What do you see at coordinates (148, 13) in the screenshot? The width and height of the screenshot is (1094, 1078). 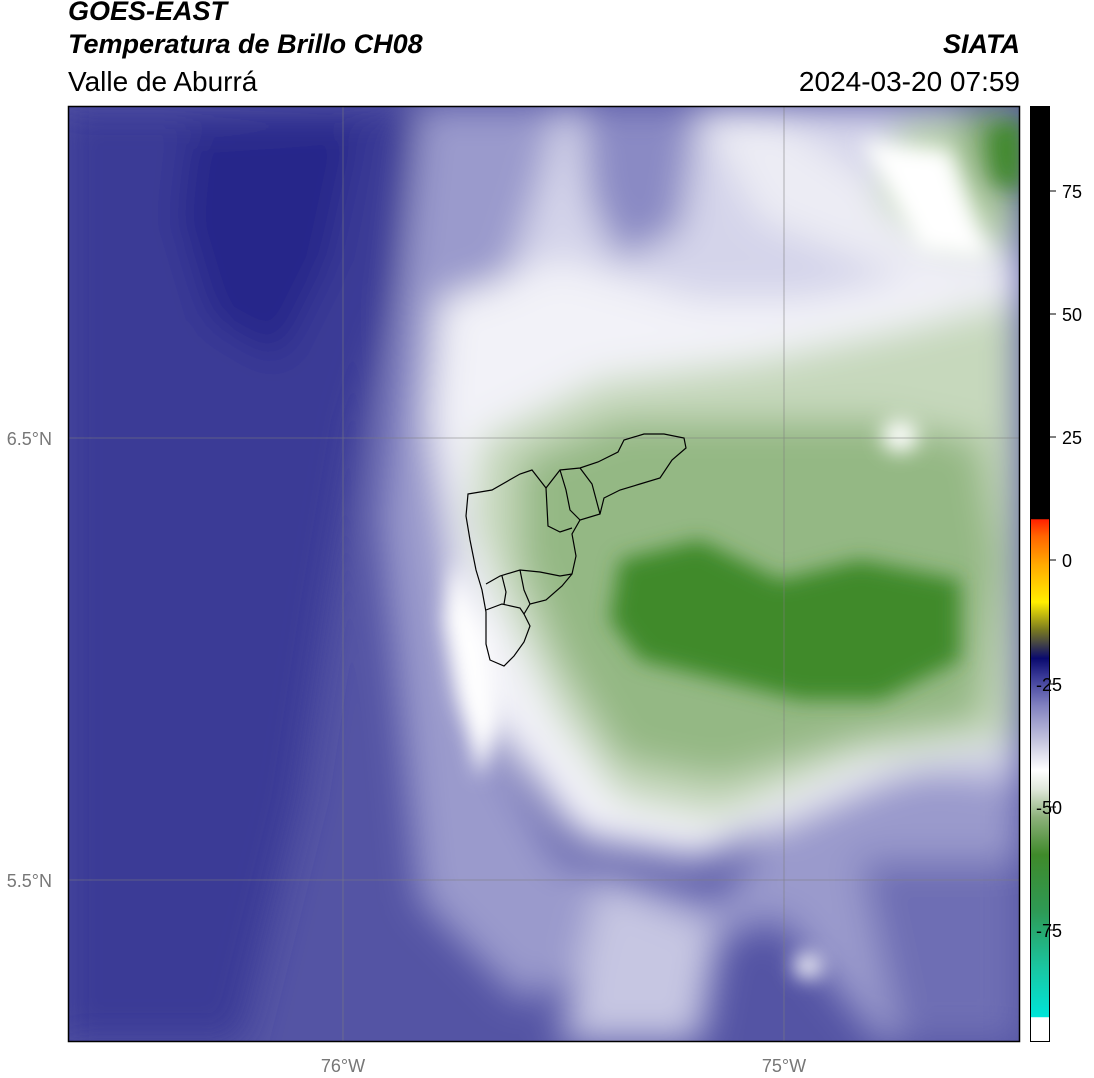 I see `satellite-title: GOES-EAST` at bounding box center [148, 13].